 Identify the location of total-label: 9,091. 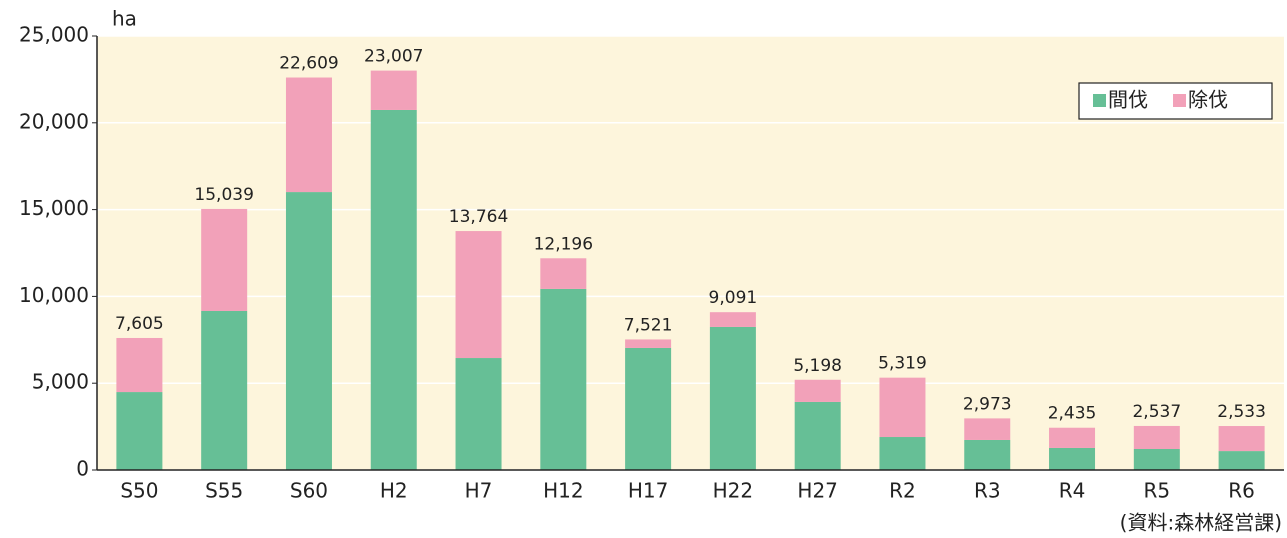
(733, 298).